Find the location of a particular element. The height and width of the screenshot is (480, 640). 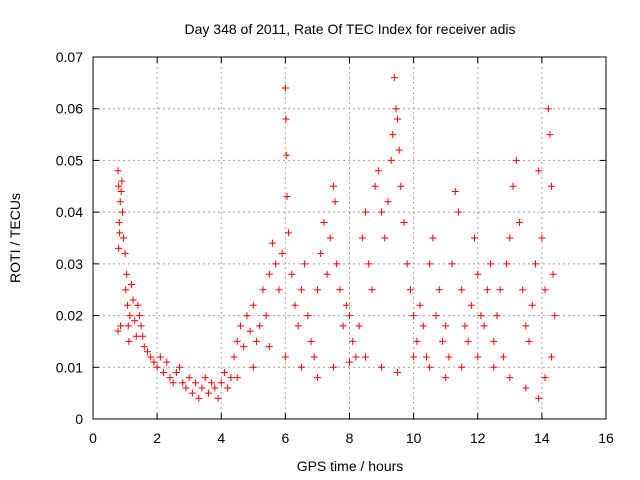

y-tick-label: 0.05 is located at coordinates (69, 160).